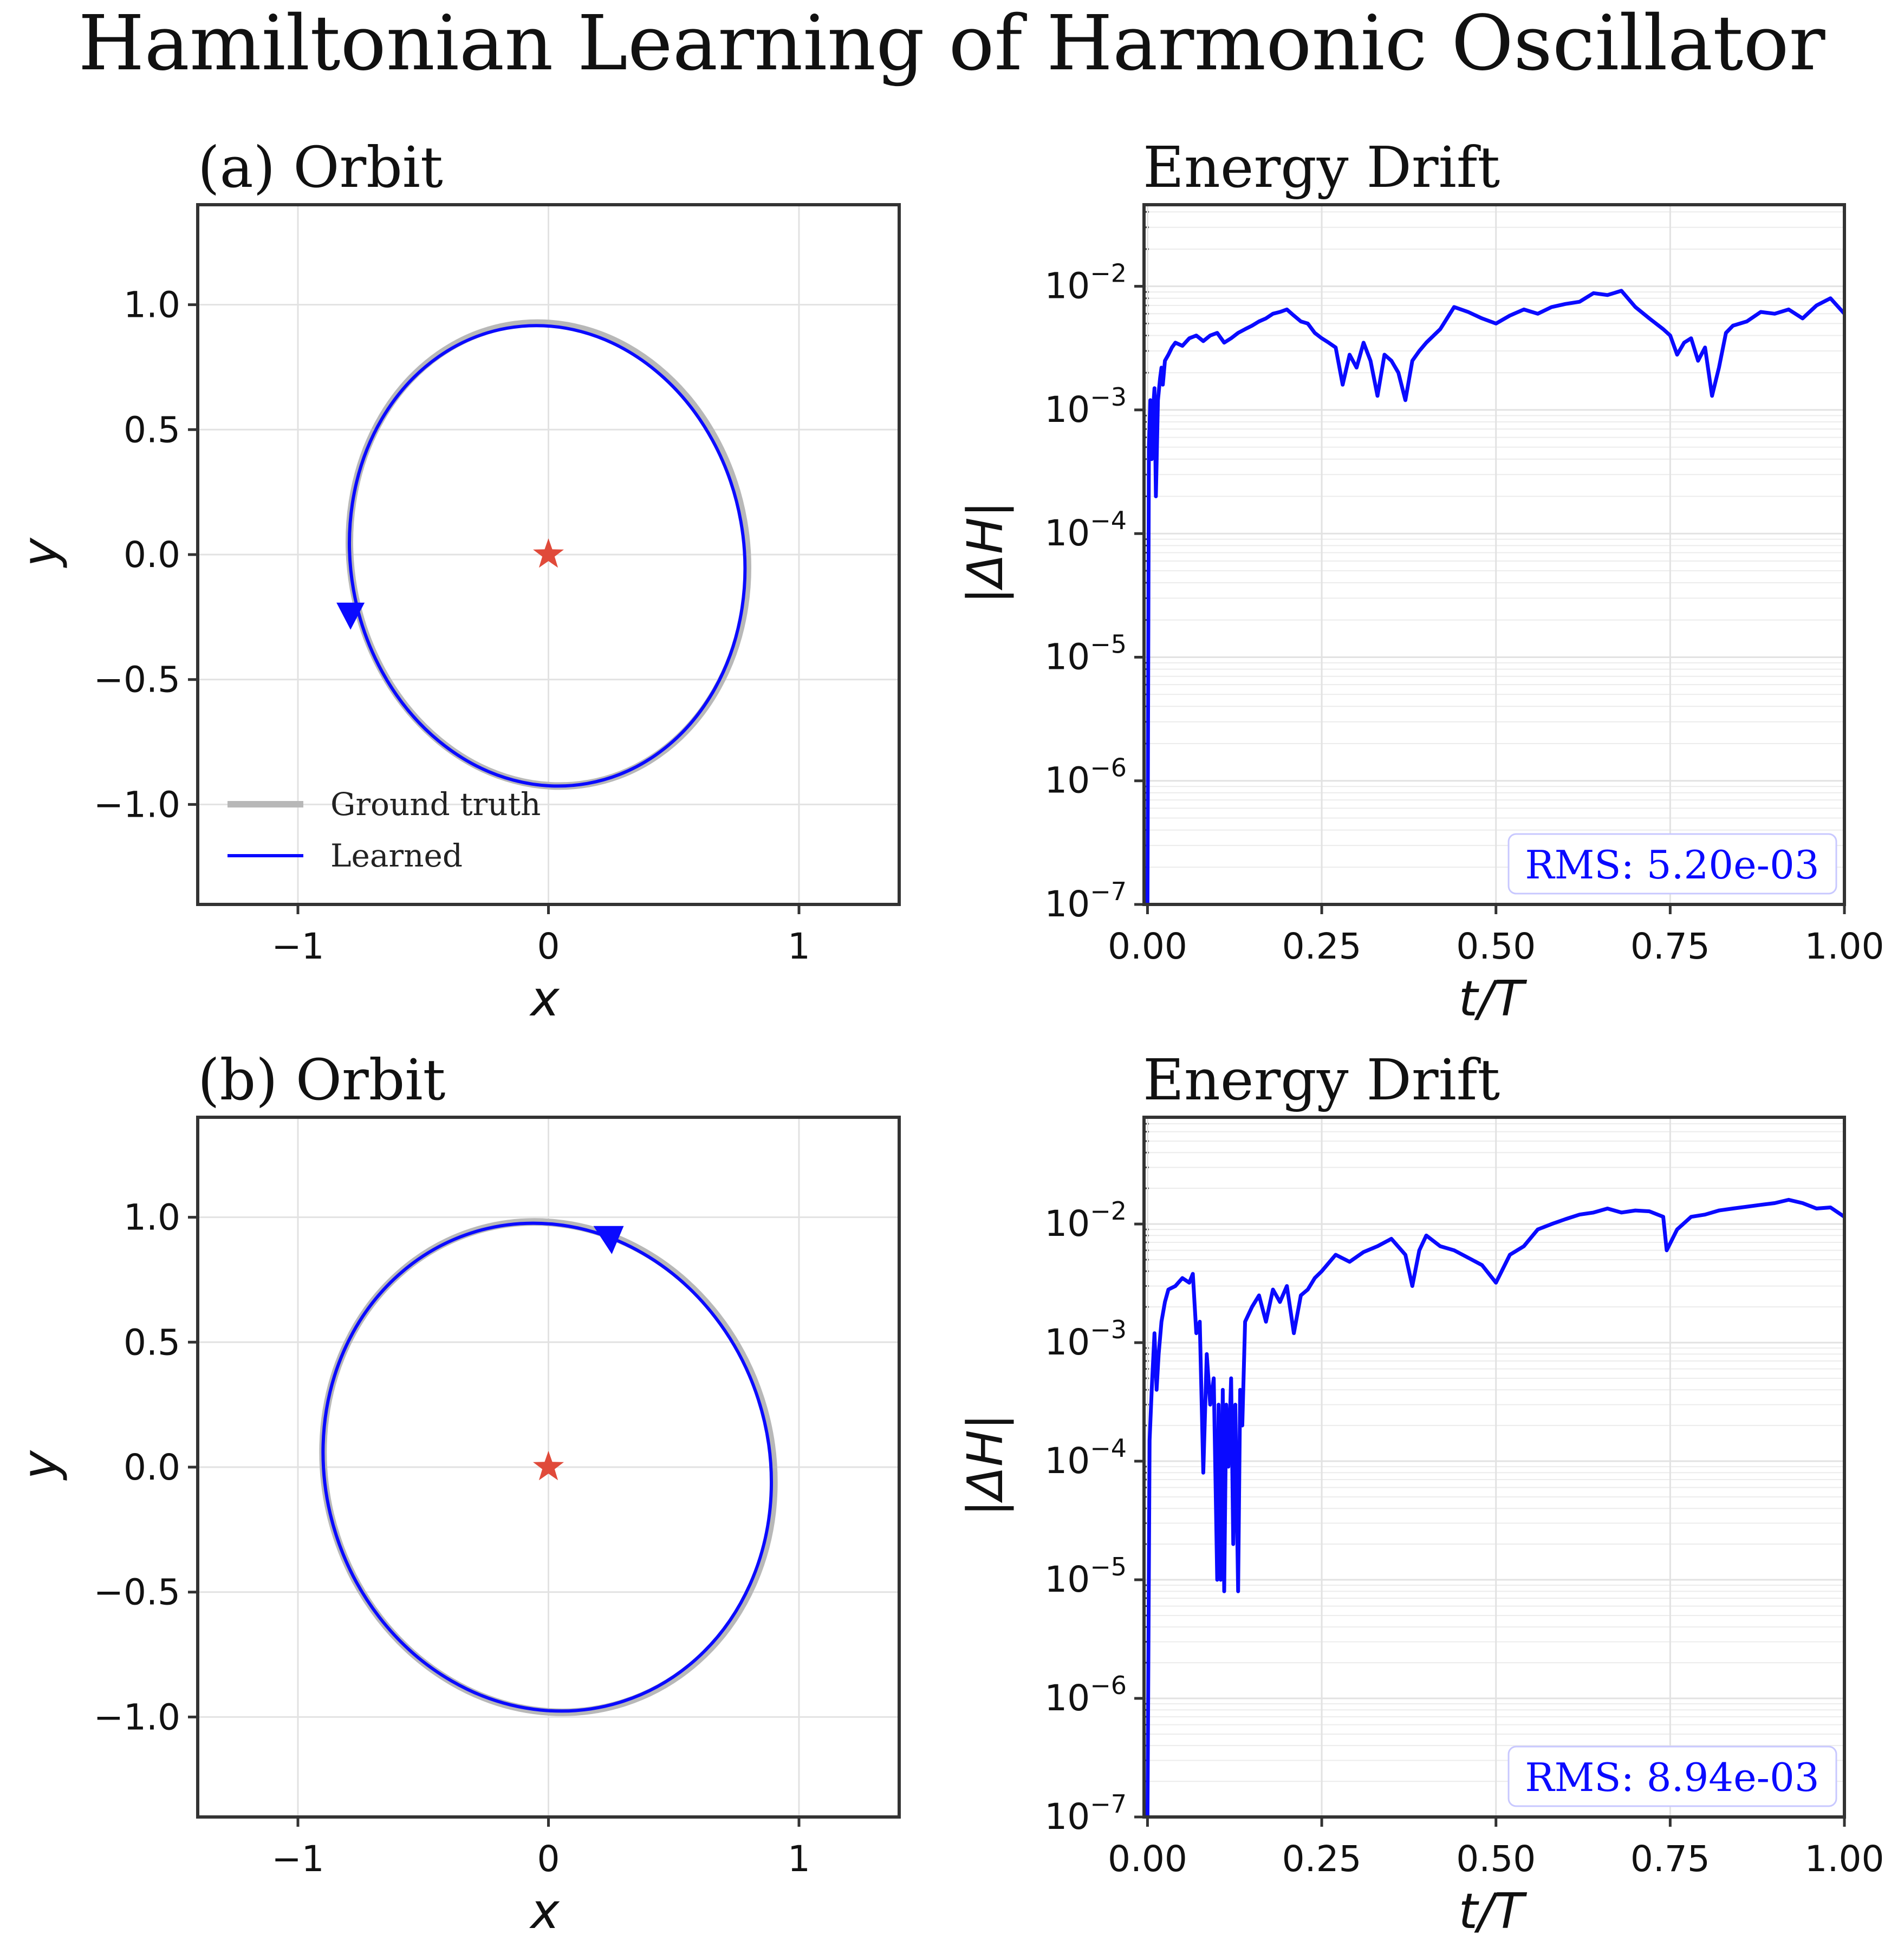 This screenshot has height=1954, width=1904. I want to click on rms-annotation-text: RMS: 5.20e-03, so click(1672, 865).